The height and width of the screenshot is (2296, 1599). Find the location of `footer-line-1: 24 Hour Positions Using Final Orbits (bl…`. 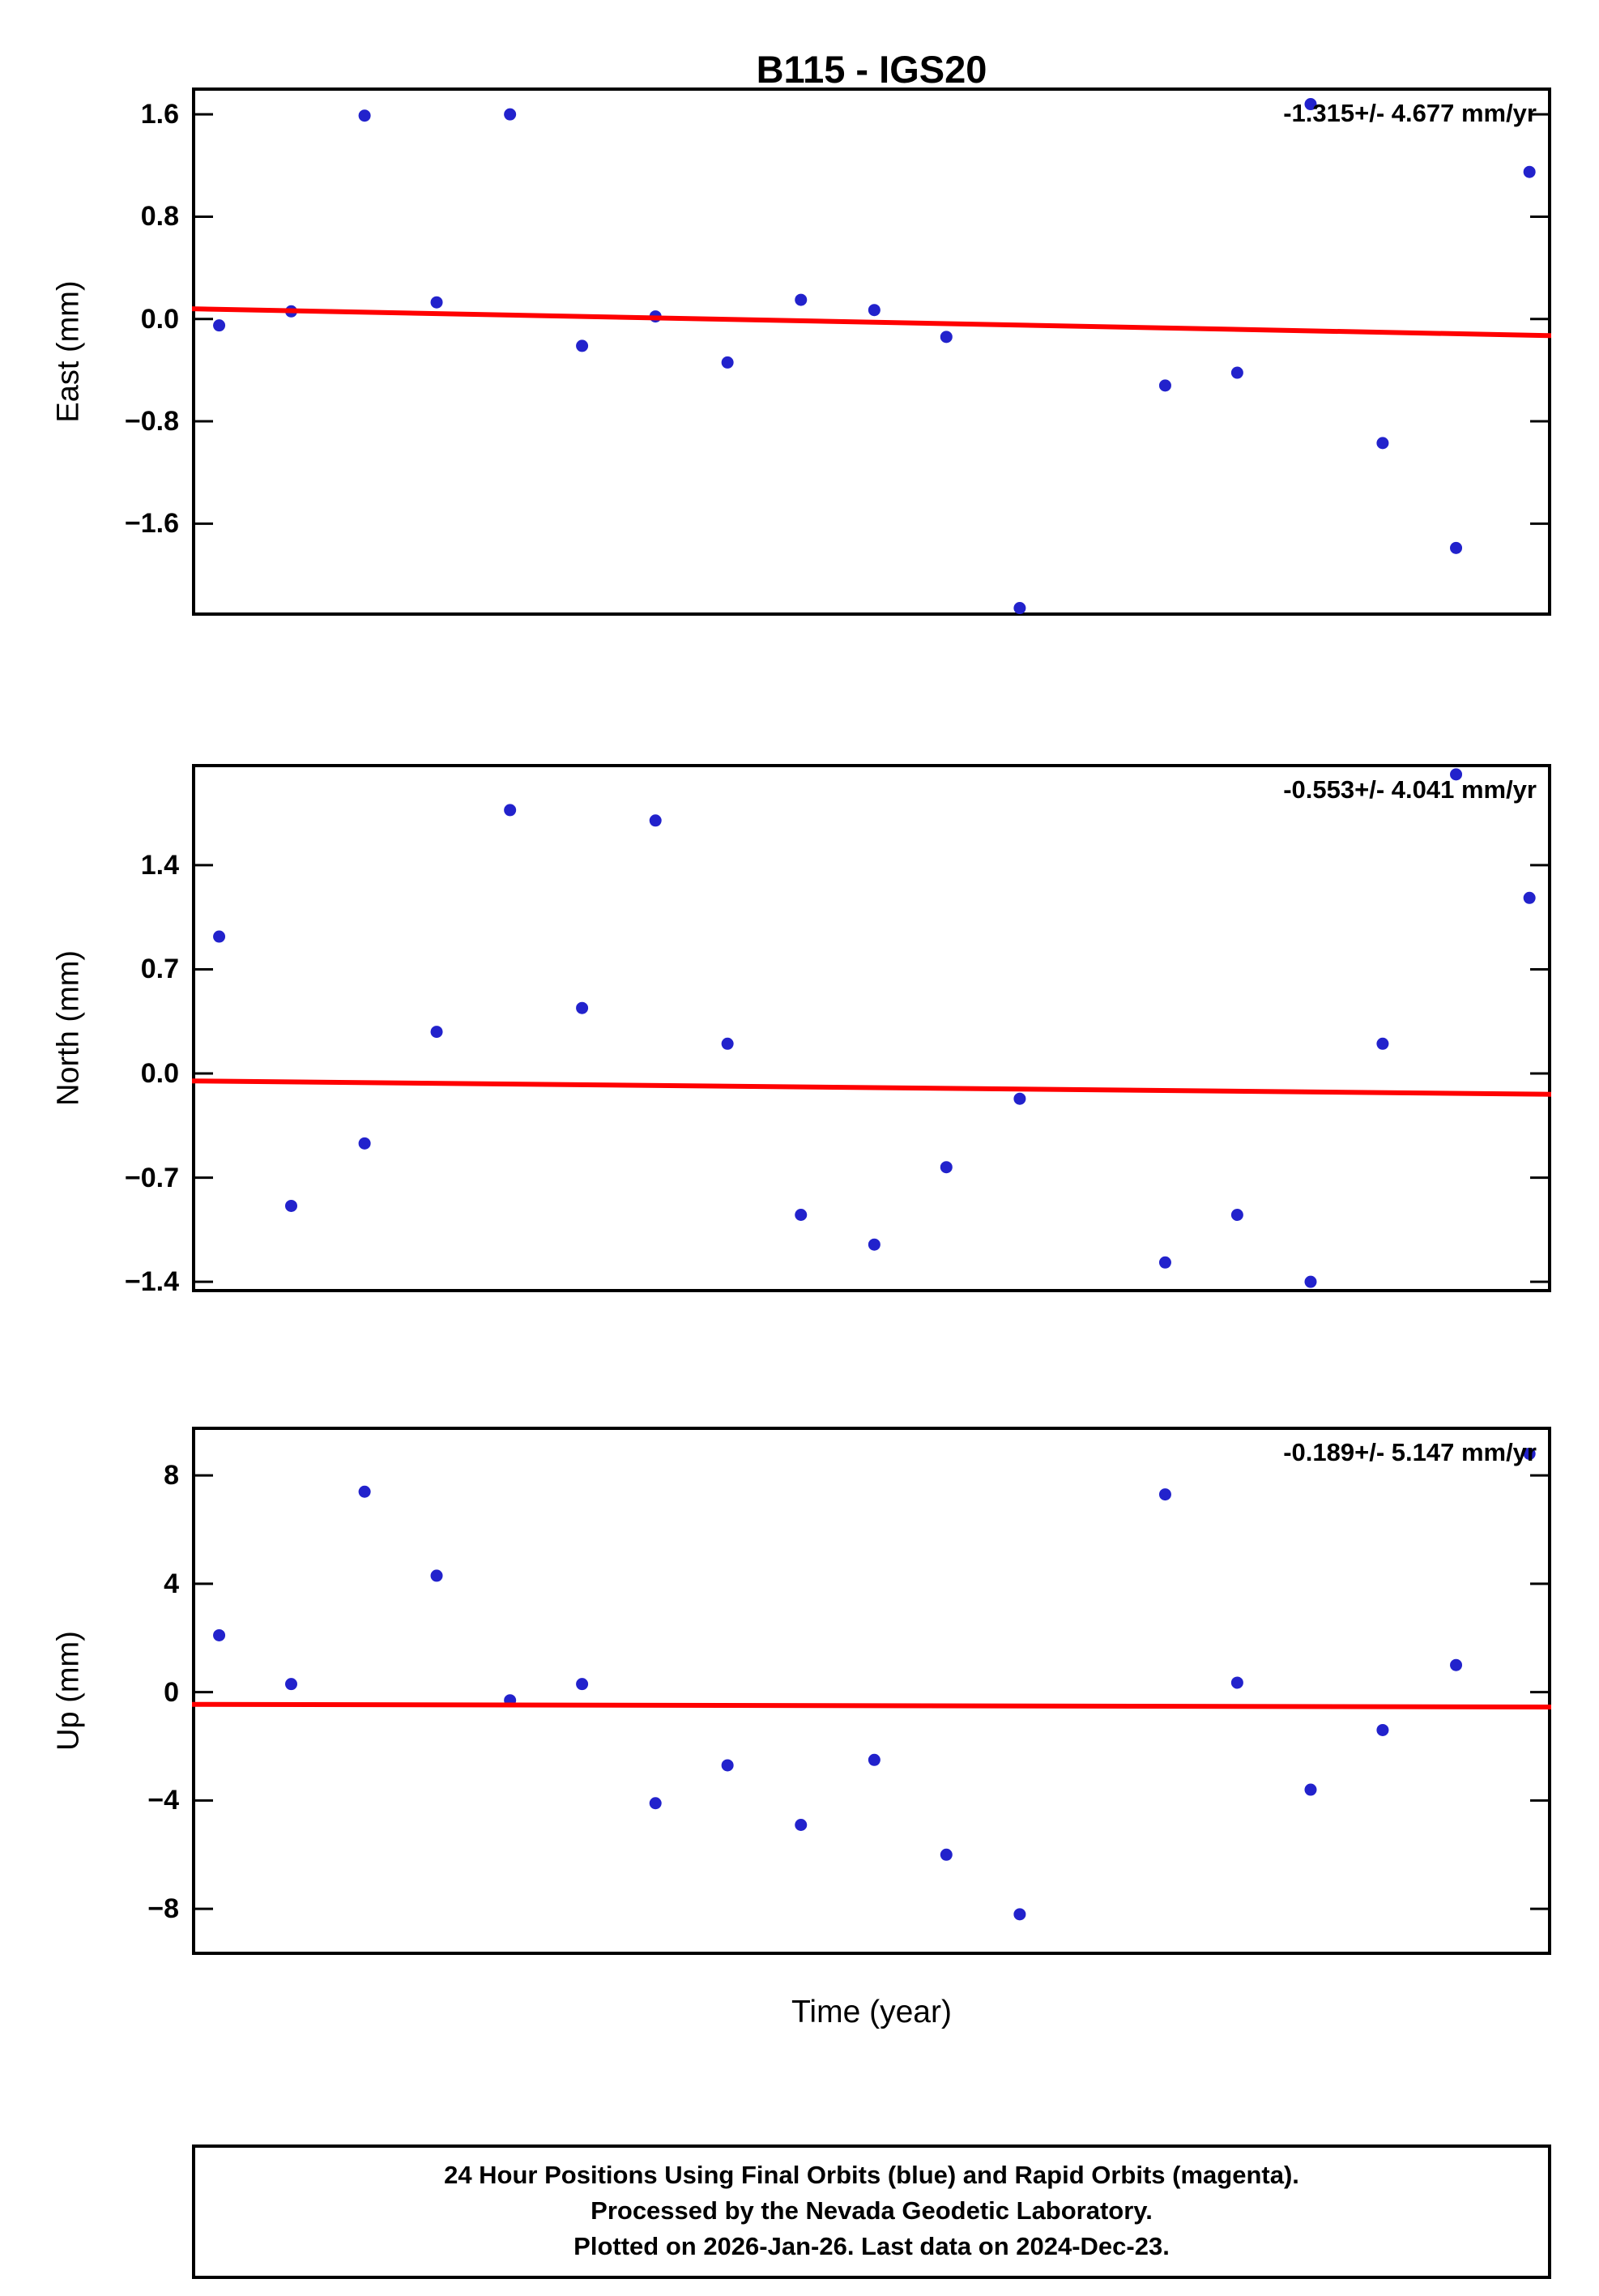

footer-line-1: 24 Hour Positions Using Final Orbits (bl… is located at coordinates (871, 2175).